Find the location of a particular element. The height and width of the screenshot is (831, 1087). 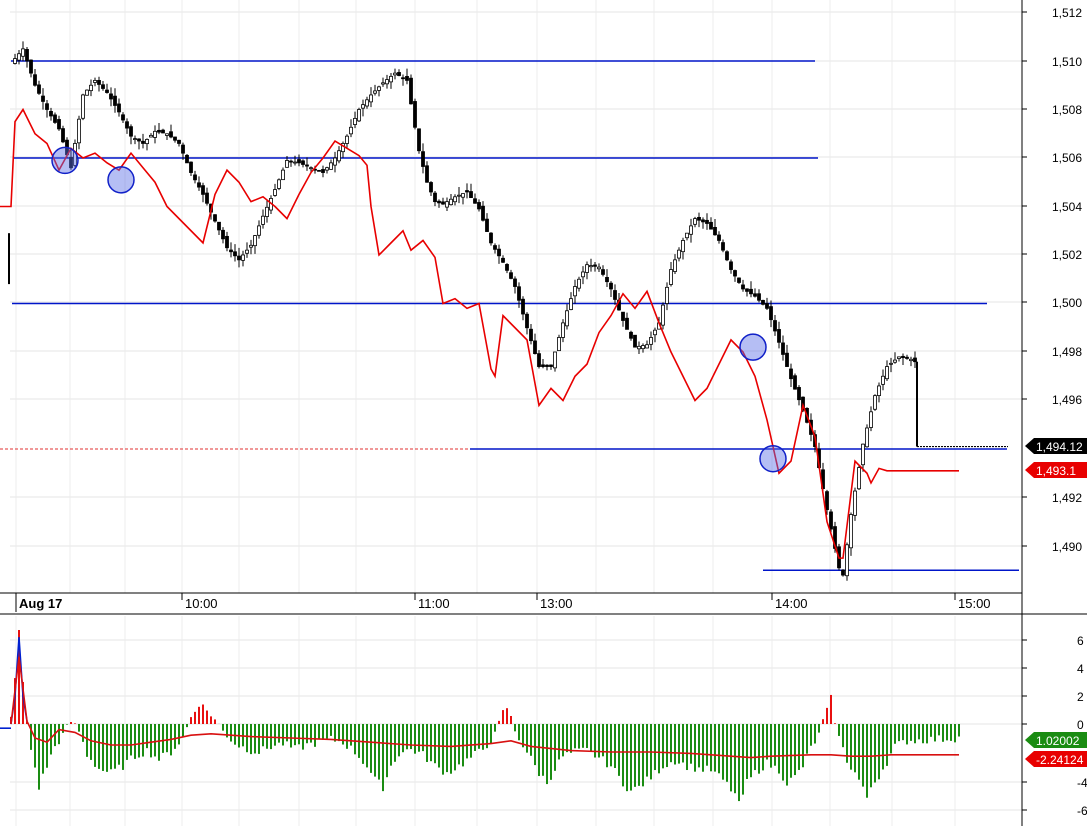

x-tick-label: 13:00 is located at coordinates (556, 603).